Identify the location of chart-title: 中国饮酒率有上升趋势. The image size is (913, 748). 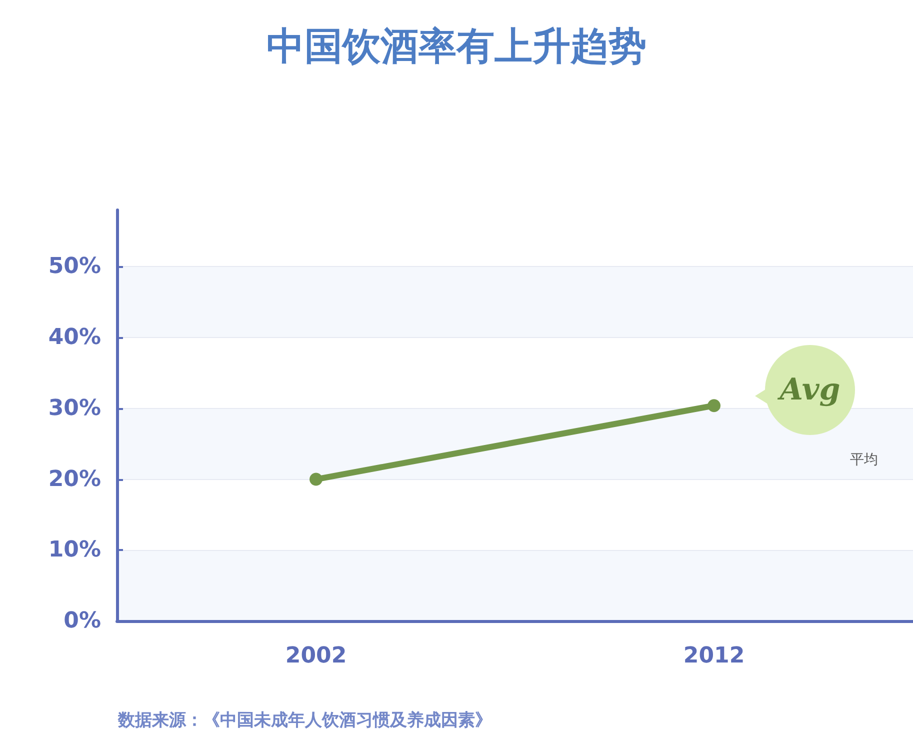
(456, 46).